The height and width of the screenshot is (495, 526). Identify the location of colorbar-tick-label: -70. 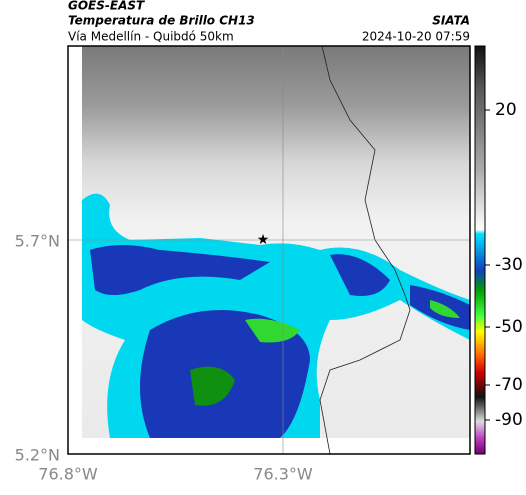
(509, 385).